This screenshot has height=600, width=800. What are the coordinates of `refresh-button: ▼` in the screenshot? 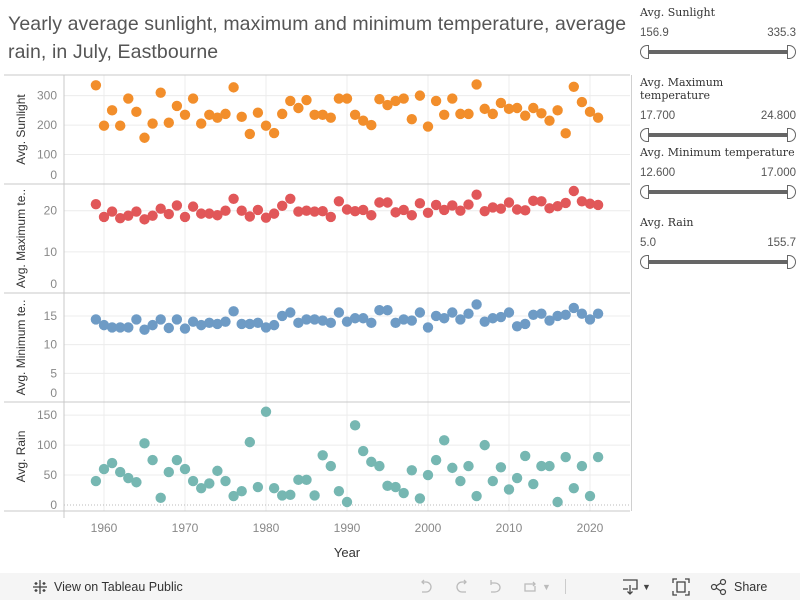 It's located at (536, 586).